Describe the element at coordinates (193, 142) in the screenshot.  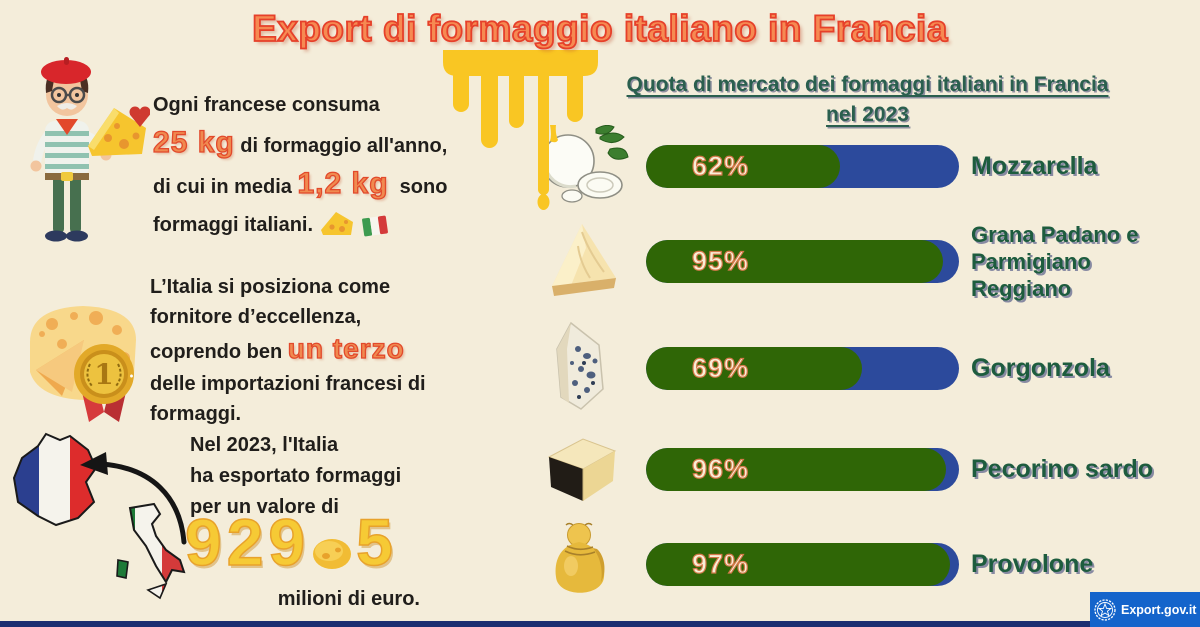
I see `accent-25kg: 25 kg` at that location.